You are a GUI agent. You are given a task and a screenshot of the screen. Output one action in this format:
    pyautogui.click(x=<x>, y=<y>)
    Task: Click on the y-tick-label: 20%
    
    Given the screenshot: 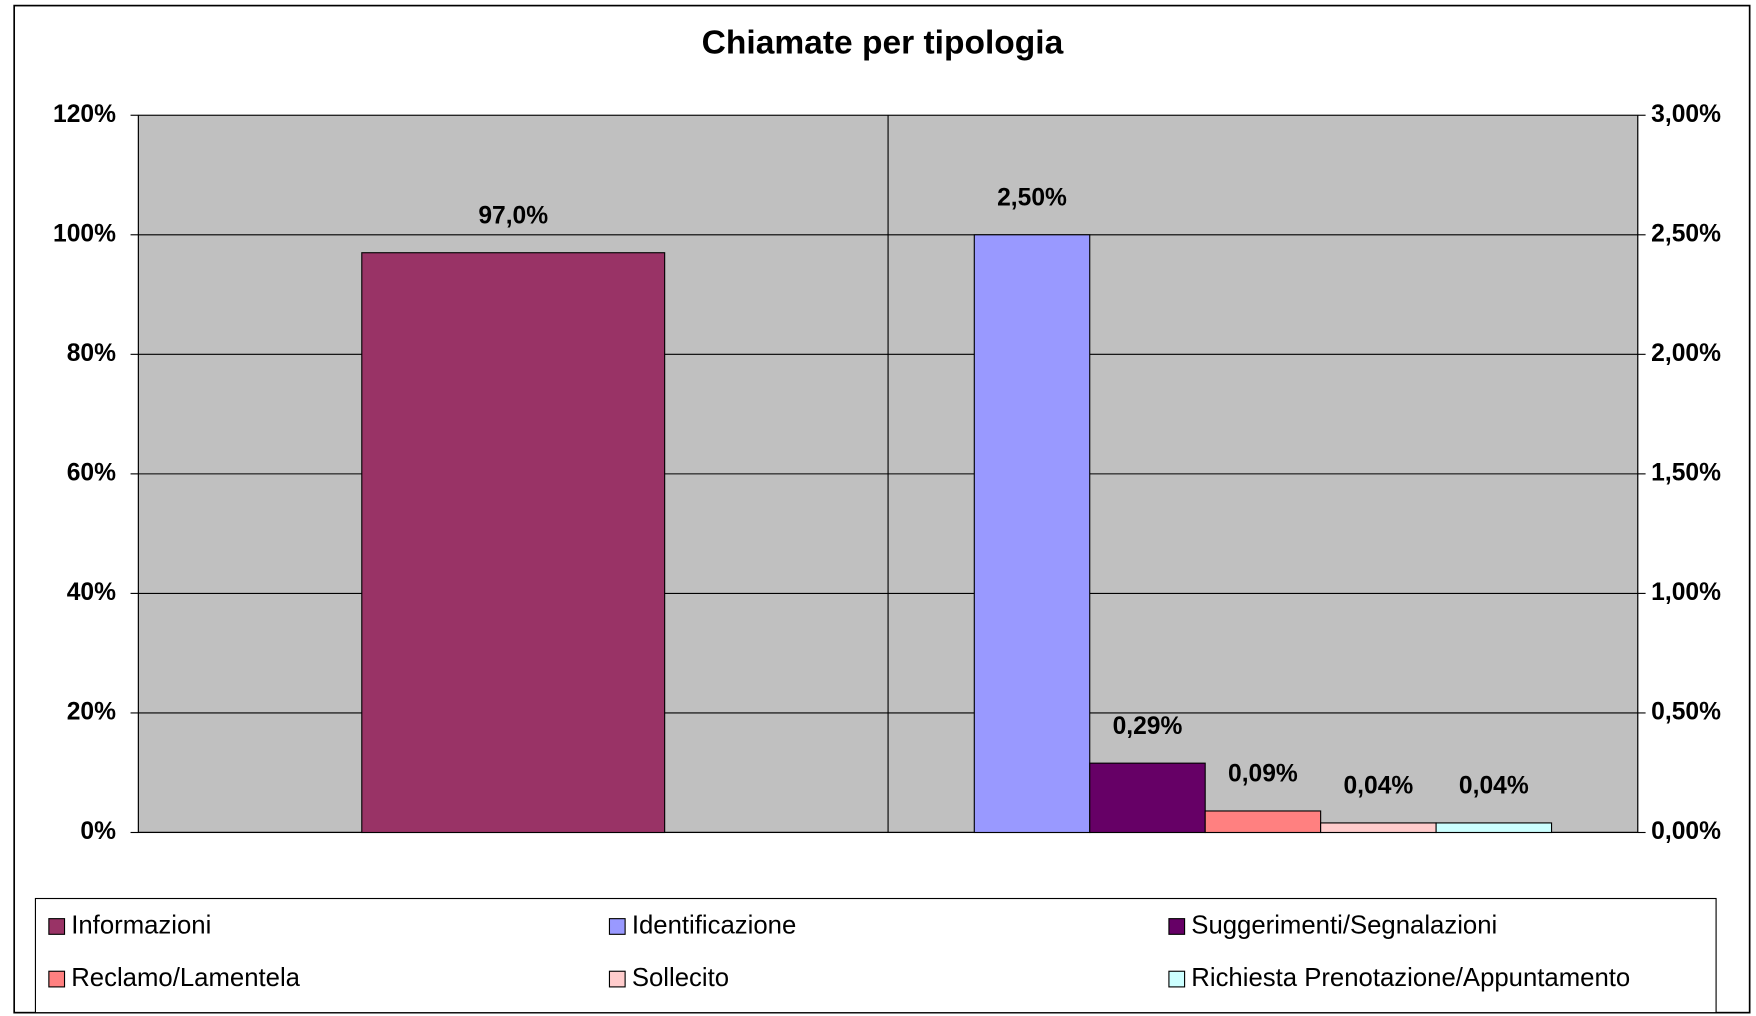 What is the action you would take?
    pyautogui.click(x=91, y=711)
    